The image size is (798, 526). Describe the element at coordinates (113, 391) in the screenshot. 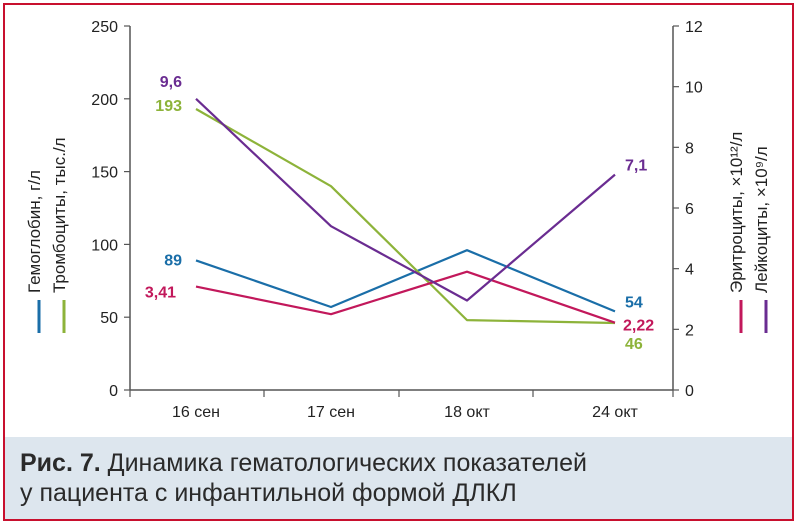

I see `left-tick-label: 0` at that location.